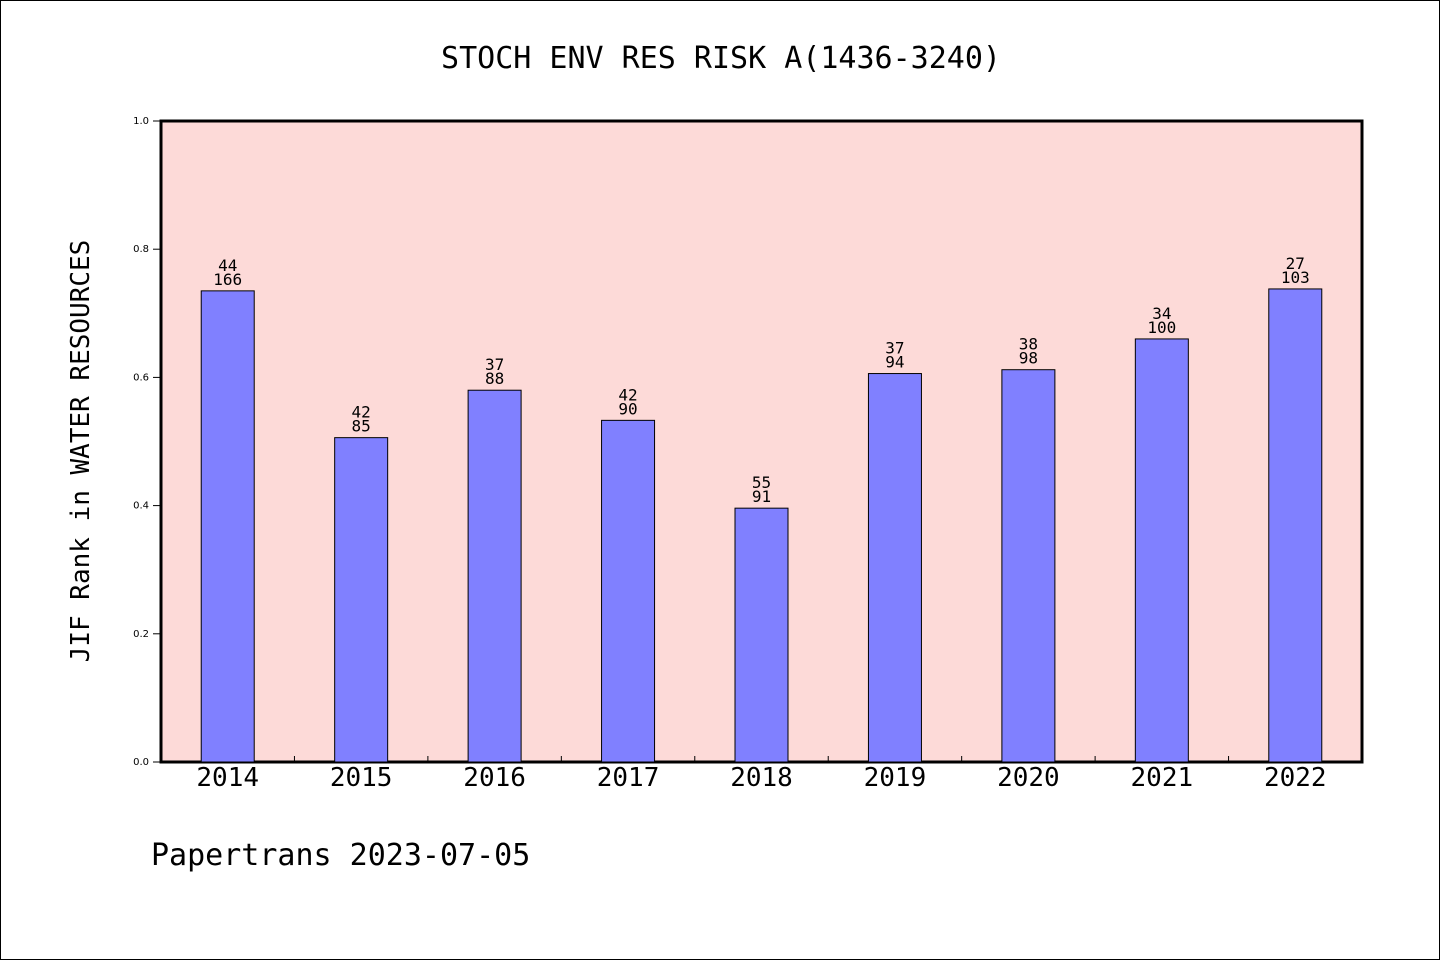  I want to click on x-tick-label: 2017, so click(628, 778).